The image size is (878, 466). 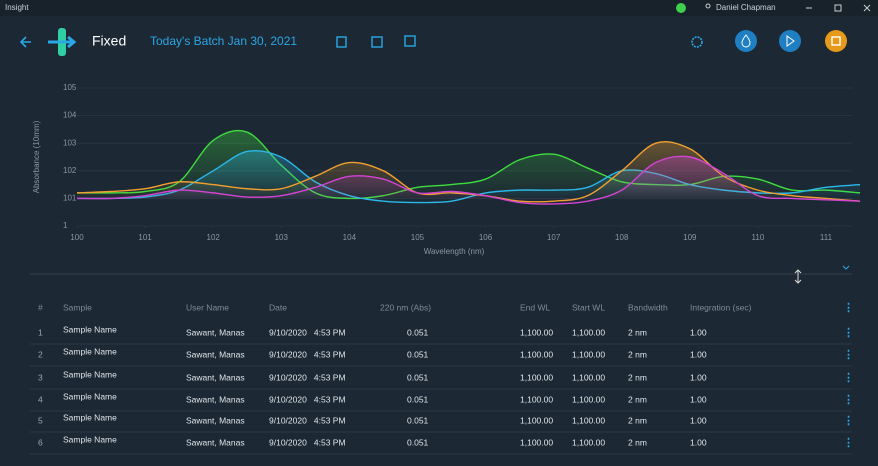 What do you see at coordinates (40, 420) in the screenshot?
I see `cell: 5` at bounding box center [40, 420].